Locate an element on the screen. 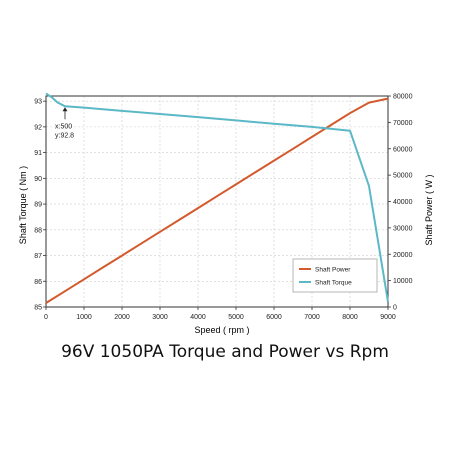 The image size is (450, 450). y-left-tick-label: 89 is located at coordinates (38, 205).